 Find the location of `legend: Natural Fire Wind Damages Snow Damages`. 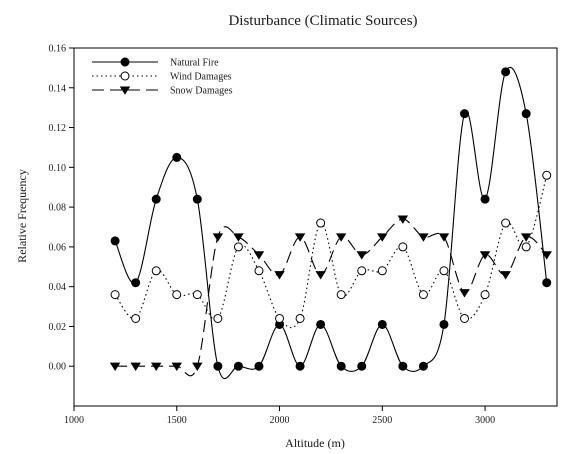

legend: Natural Fire Wind Damages Snow Damages is located at coordinates (162, 77).